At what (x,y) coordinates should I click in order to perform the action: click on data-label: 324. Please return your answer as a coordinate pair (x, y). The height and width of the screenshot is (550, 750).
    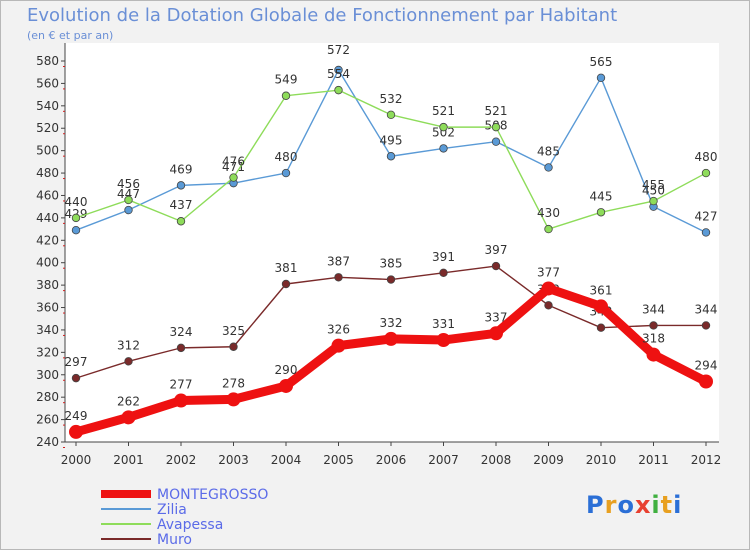
    Looking at the image, I should click on (181, 332).